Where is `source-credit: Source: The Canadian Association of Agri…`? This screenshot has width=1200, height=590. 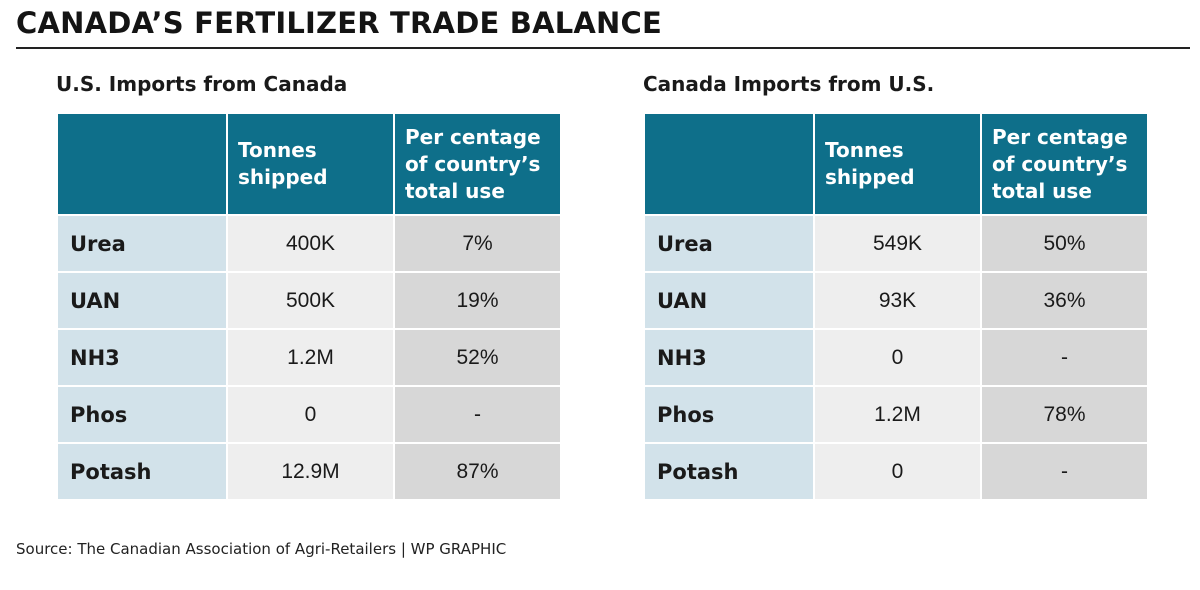
source-credit: Source: The Canadian Association of Agri… is located at coordinates (261, 549).